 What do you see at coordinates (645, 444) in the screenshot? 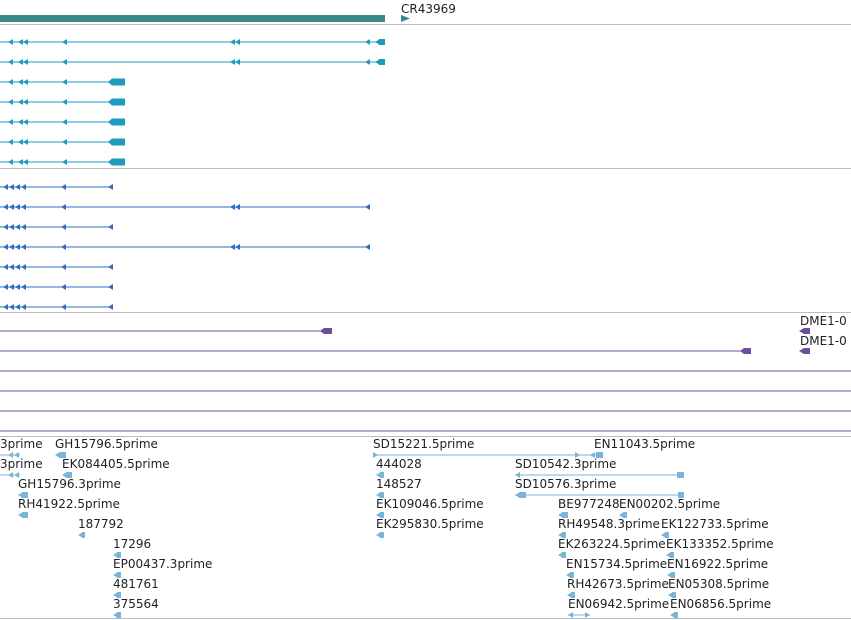
I see `est-label: EN11043.5prime` at bounding box center [645, 444].